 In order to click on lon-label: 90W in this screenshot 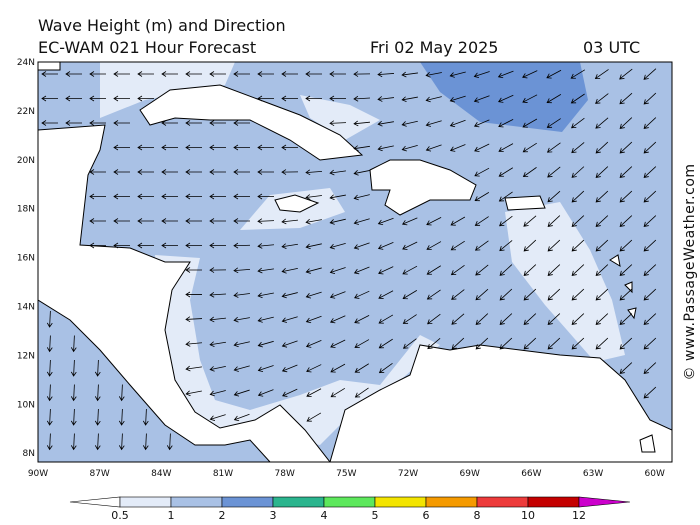, I will do `click(38, 474)`.